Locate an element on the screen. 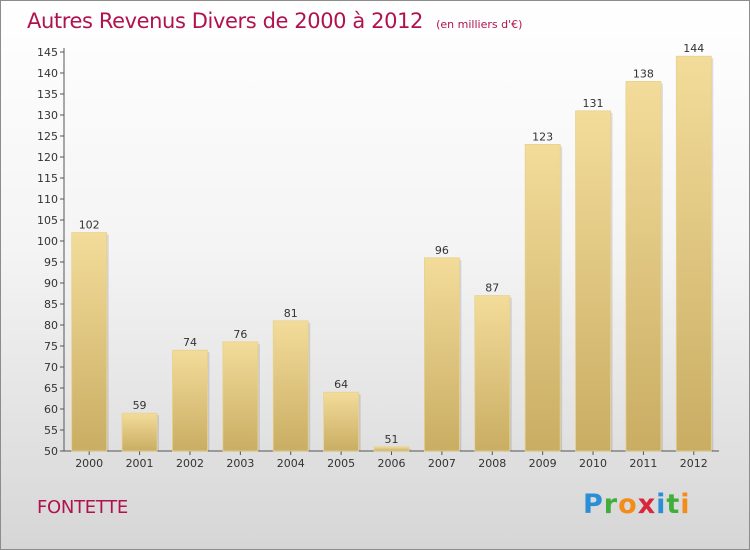 The image size is (750, 550). x-tick-label: 2000 is located at coordinates (89, 463).